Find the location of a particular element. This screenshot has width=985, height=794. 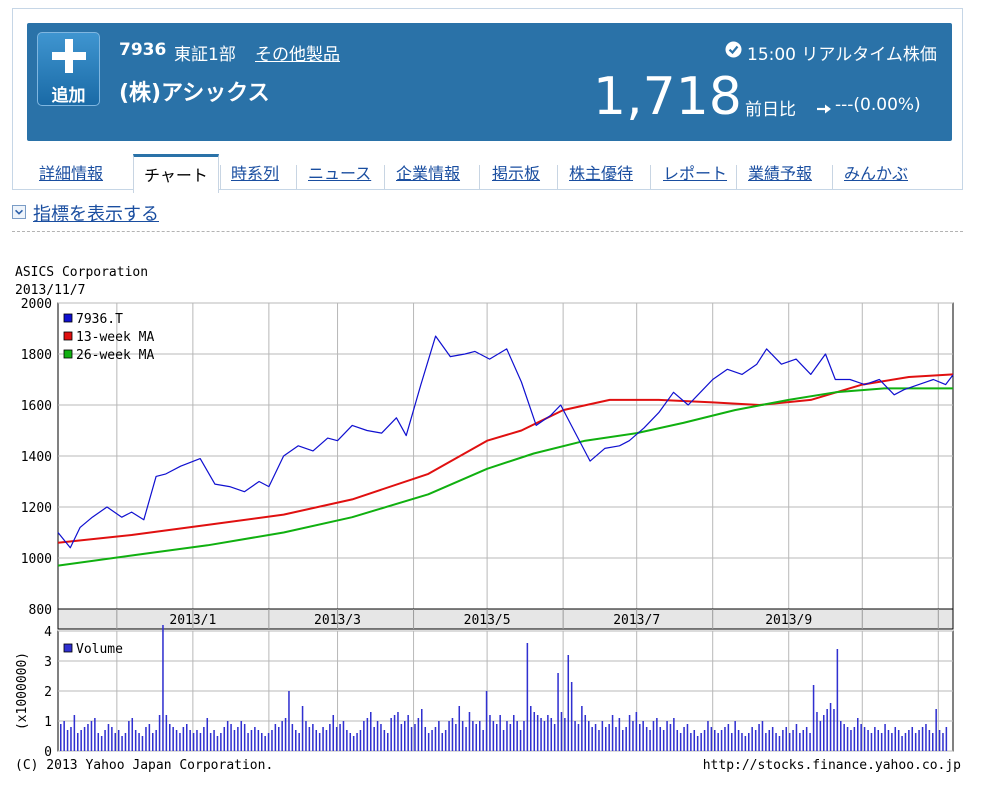

x-tick-label: 2013/7 is located at coordinates (636, 620).